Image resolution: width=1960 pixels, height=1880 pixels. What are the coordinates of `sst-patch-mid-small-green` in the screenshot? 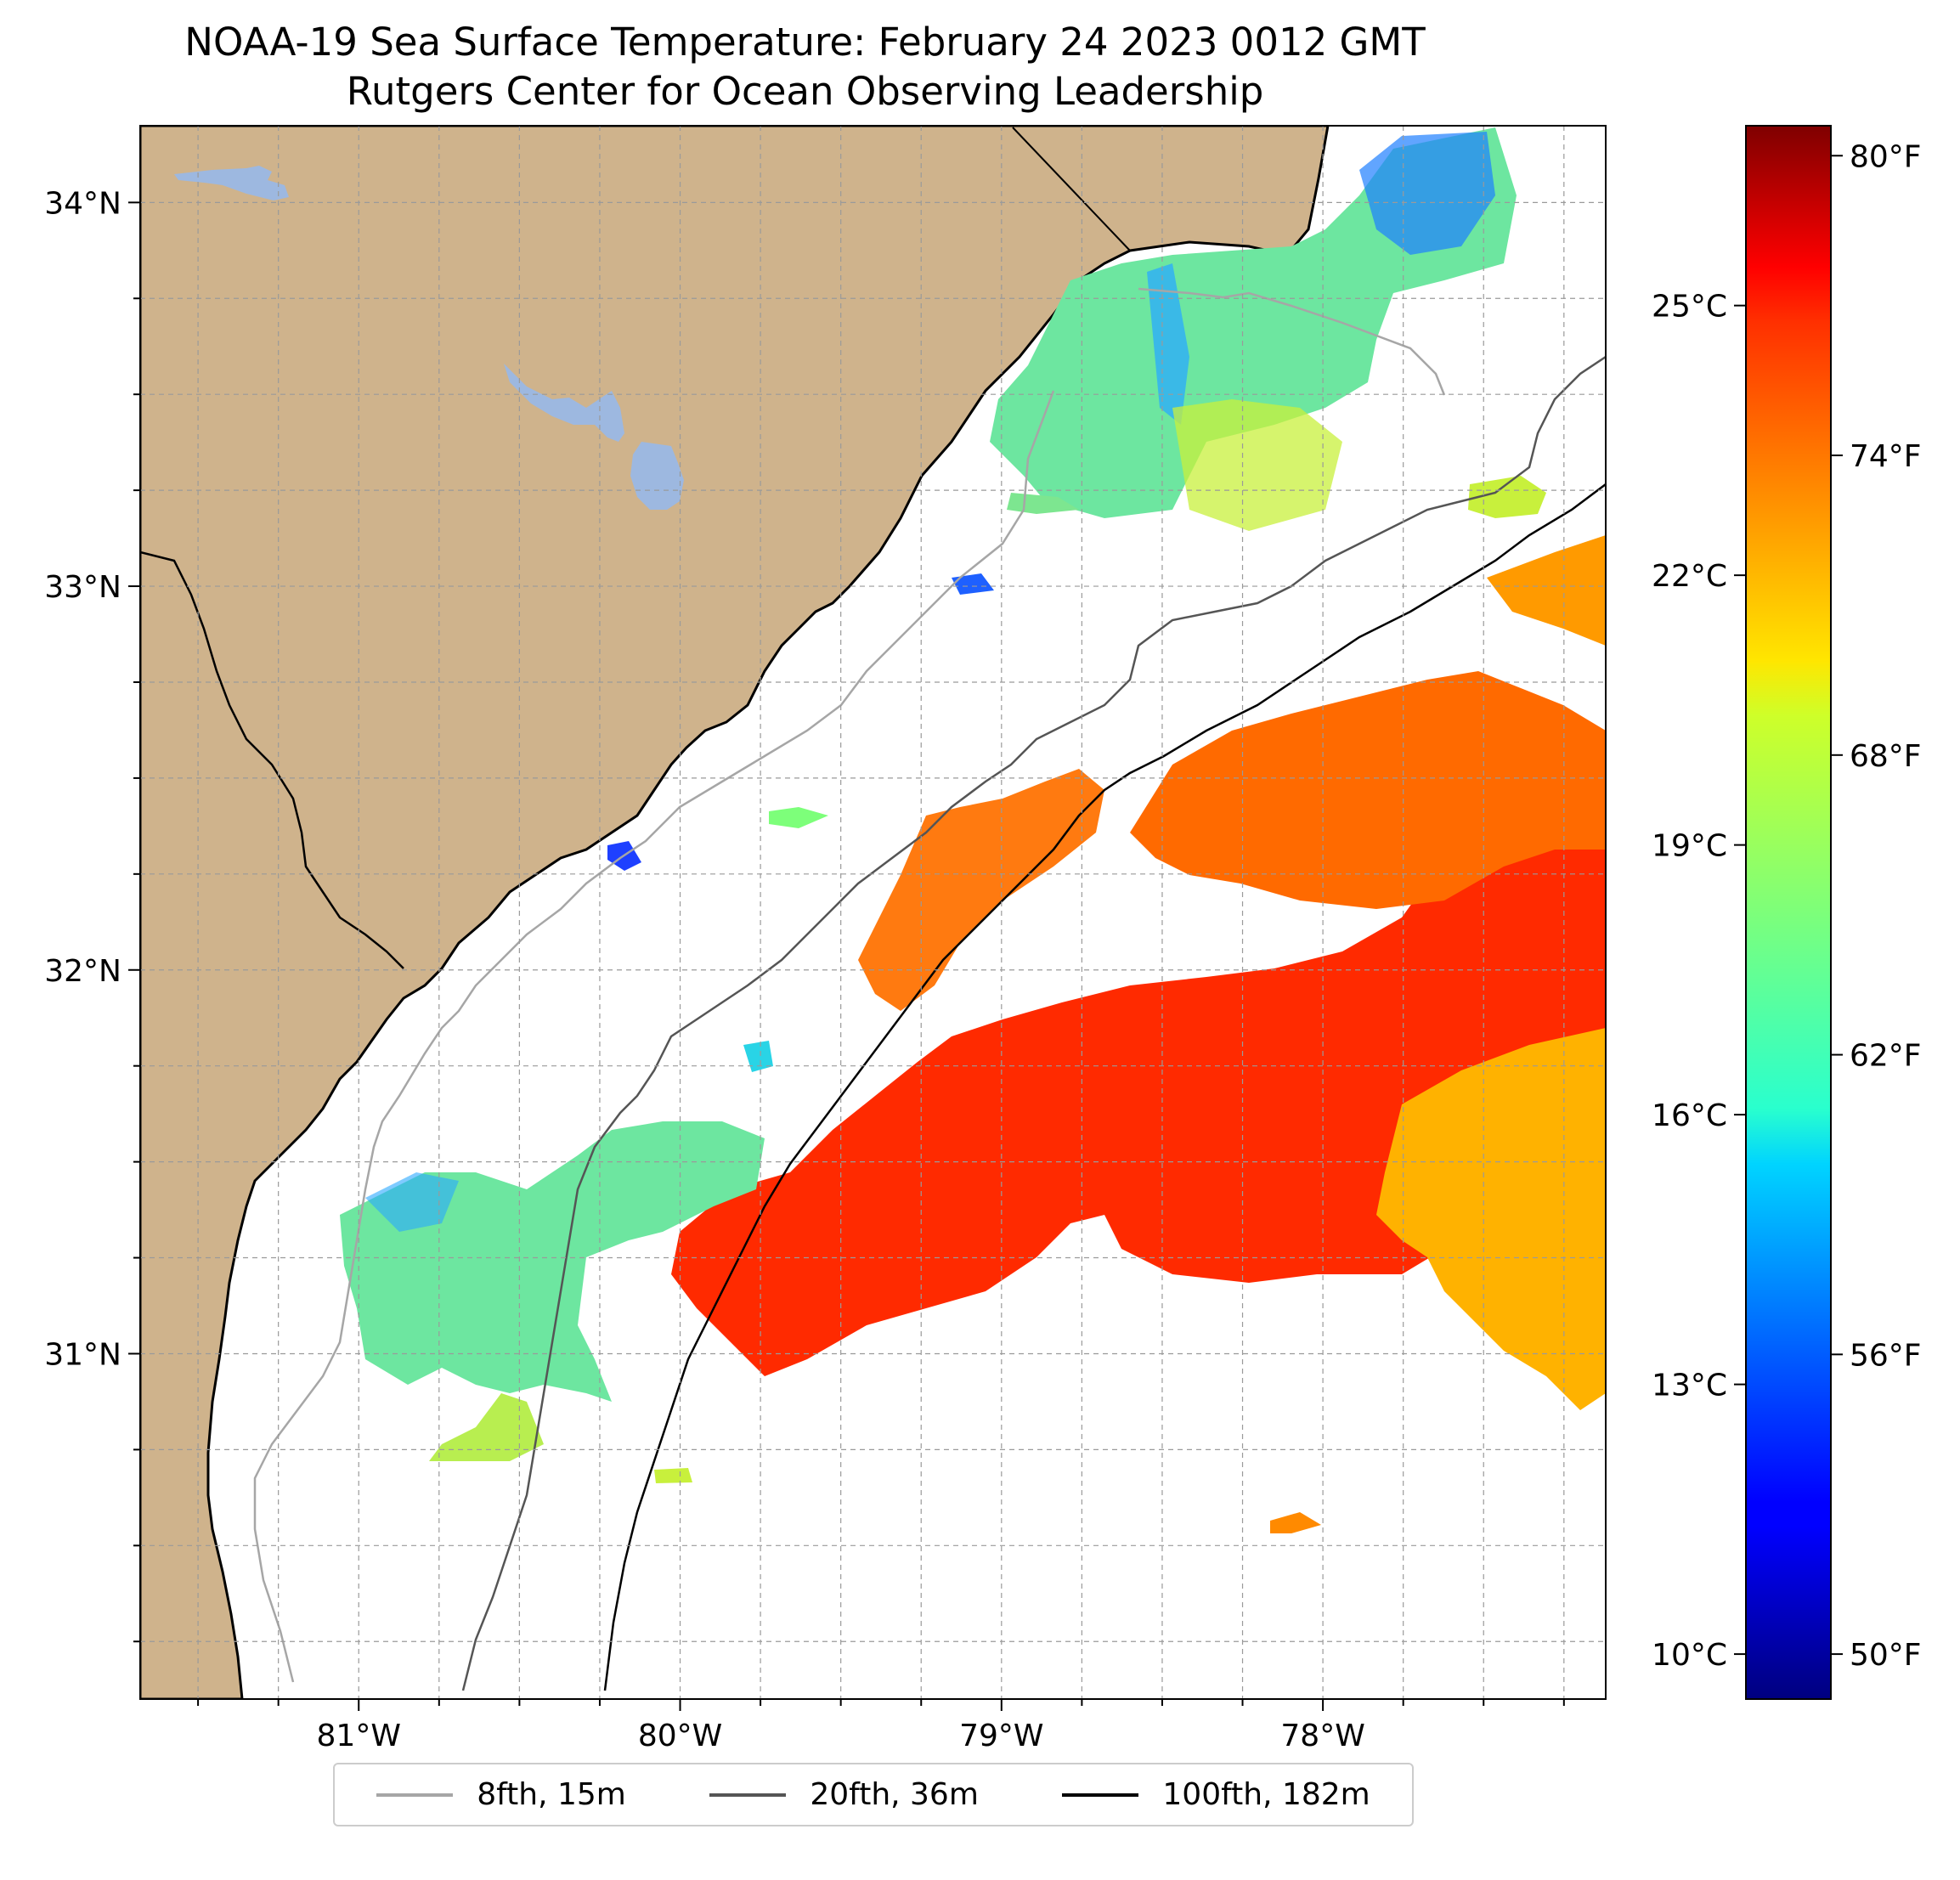 It's located at (799, 818).